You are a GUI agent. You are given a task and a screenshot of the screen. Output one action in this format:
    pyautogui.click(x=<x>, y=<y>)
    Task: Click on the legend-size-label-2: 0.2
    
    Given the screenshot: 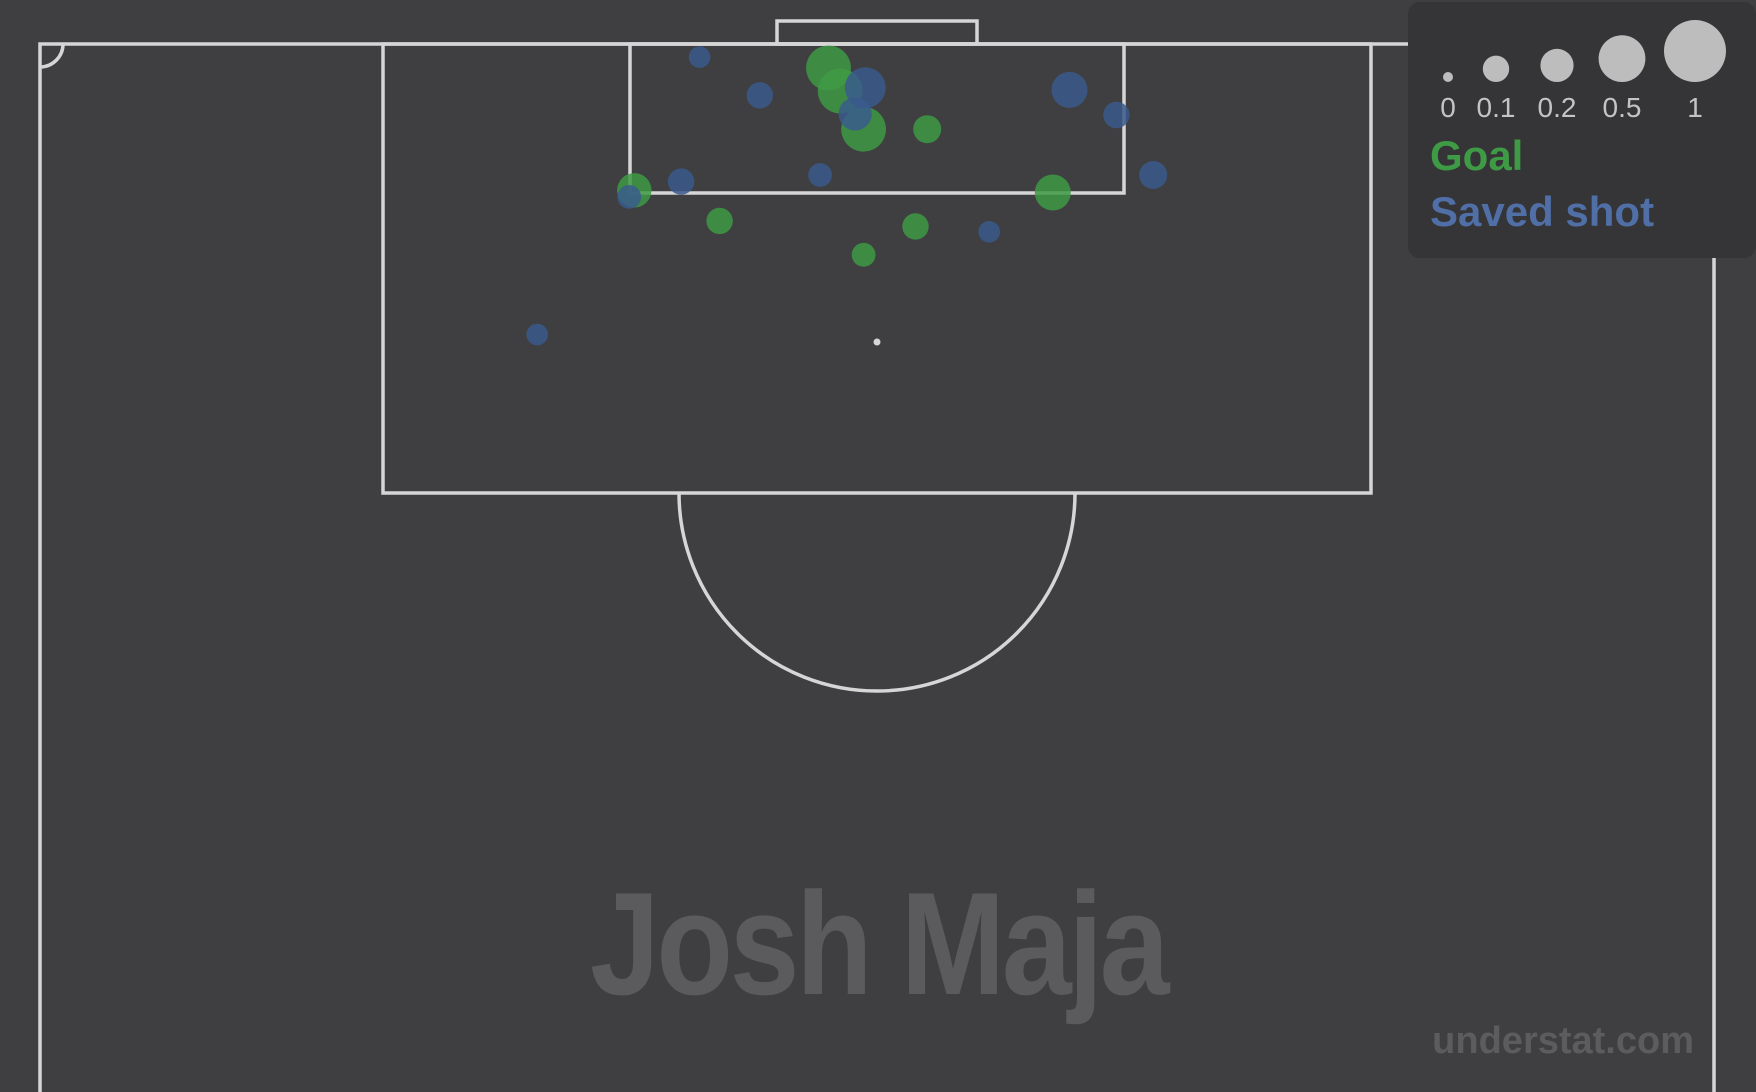 What is the action you would take?
    pyautogui.click(x=1557, y=107)
    